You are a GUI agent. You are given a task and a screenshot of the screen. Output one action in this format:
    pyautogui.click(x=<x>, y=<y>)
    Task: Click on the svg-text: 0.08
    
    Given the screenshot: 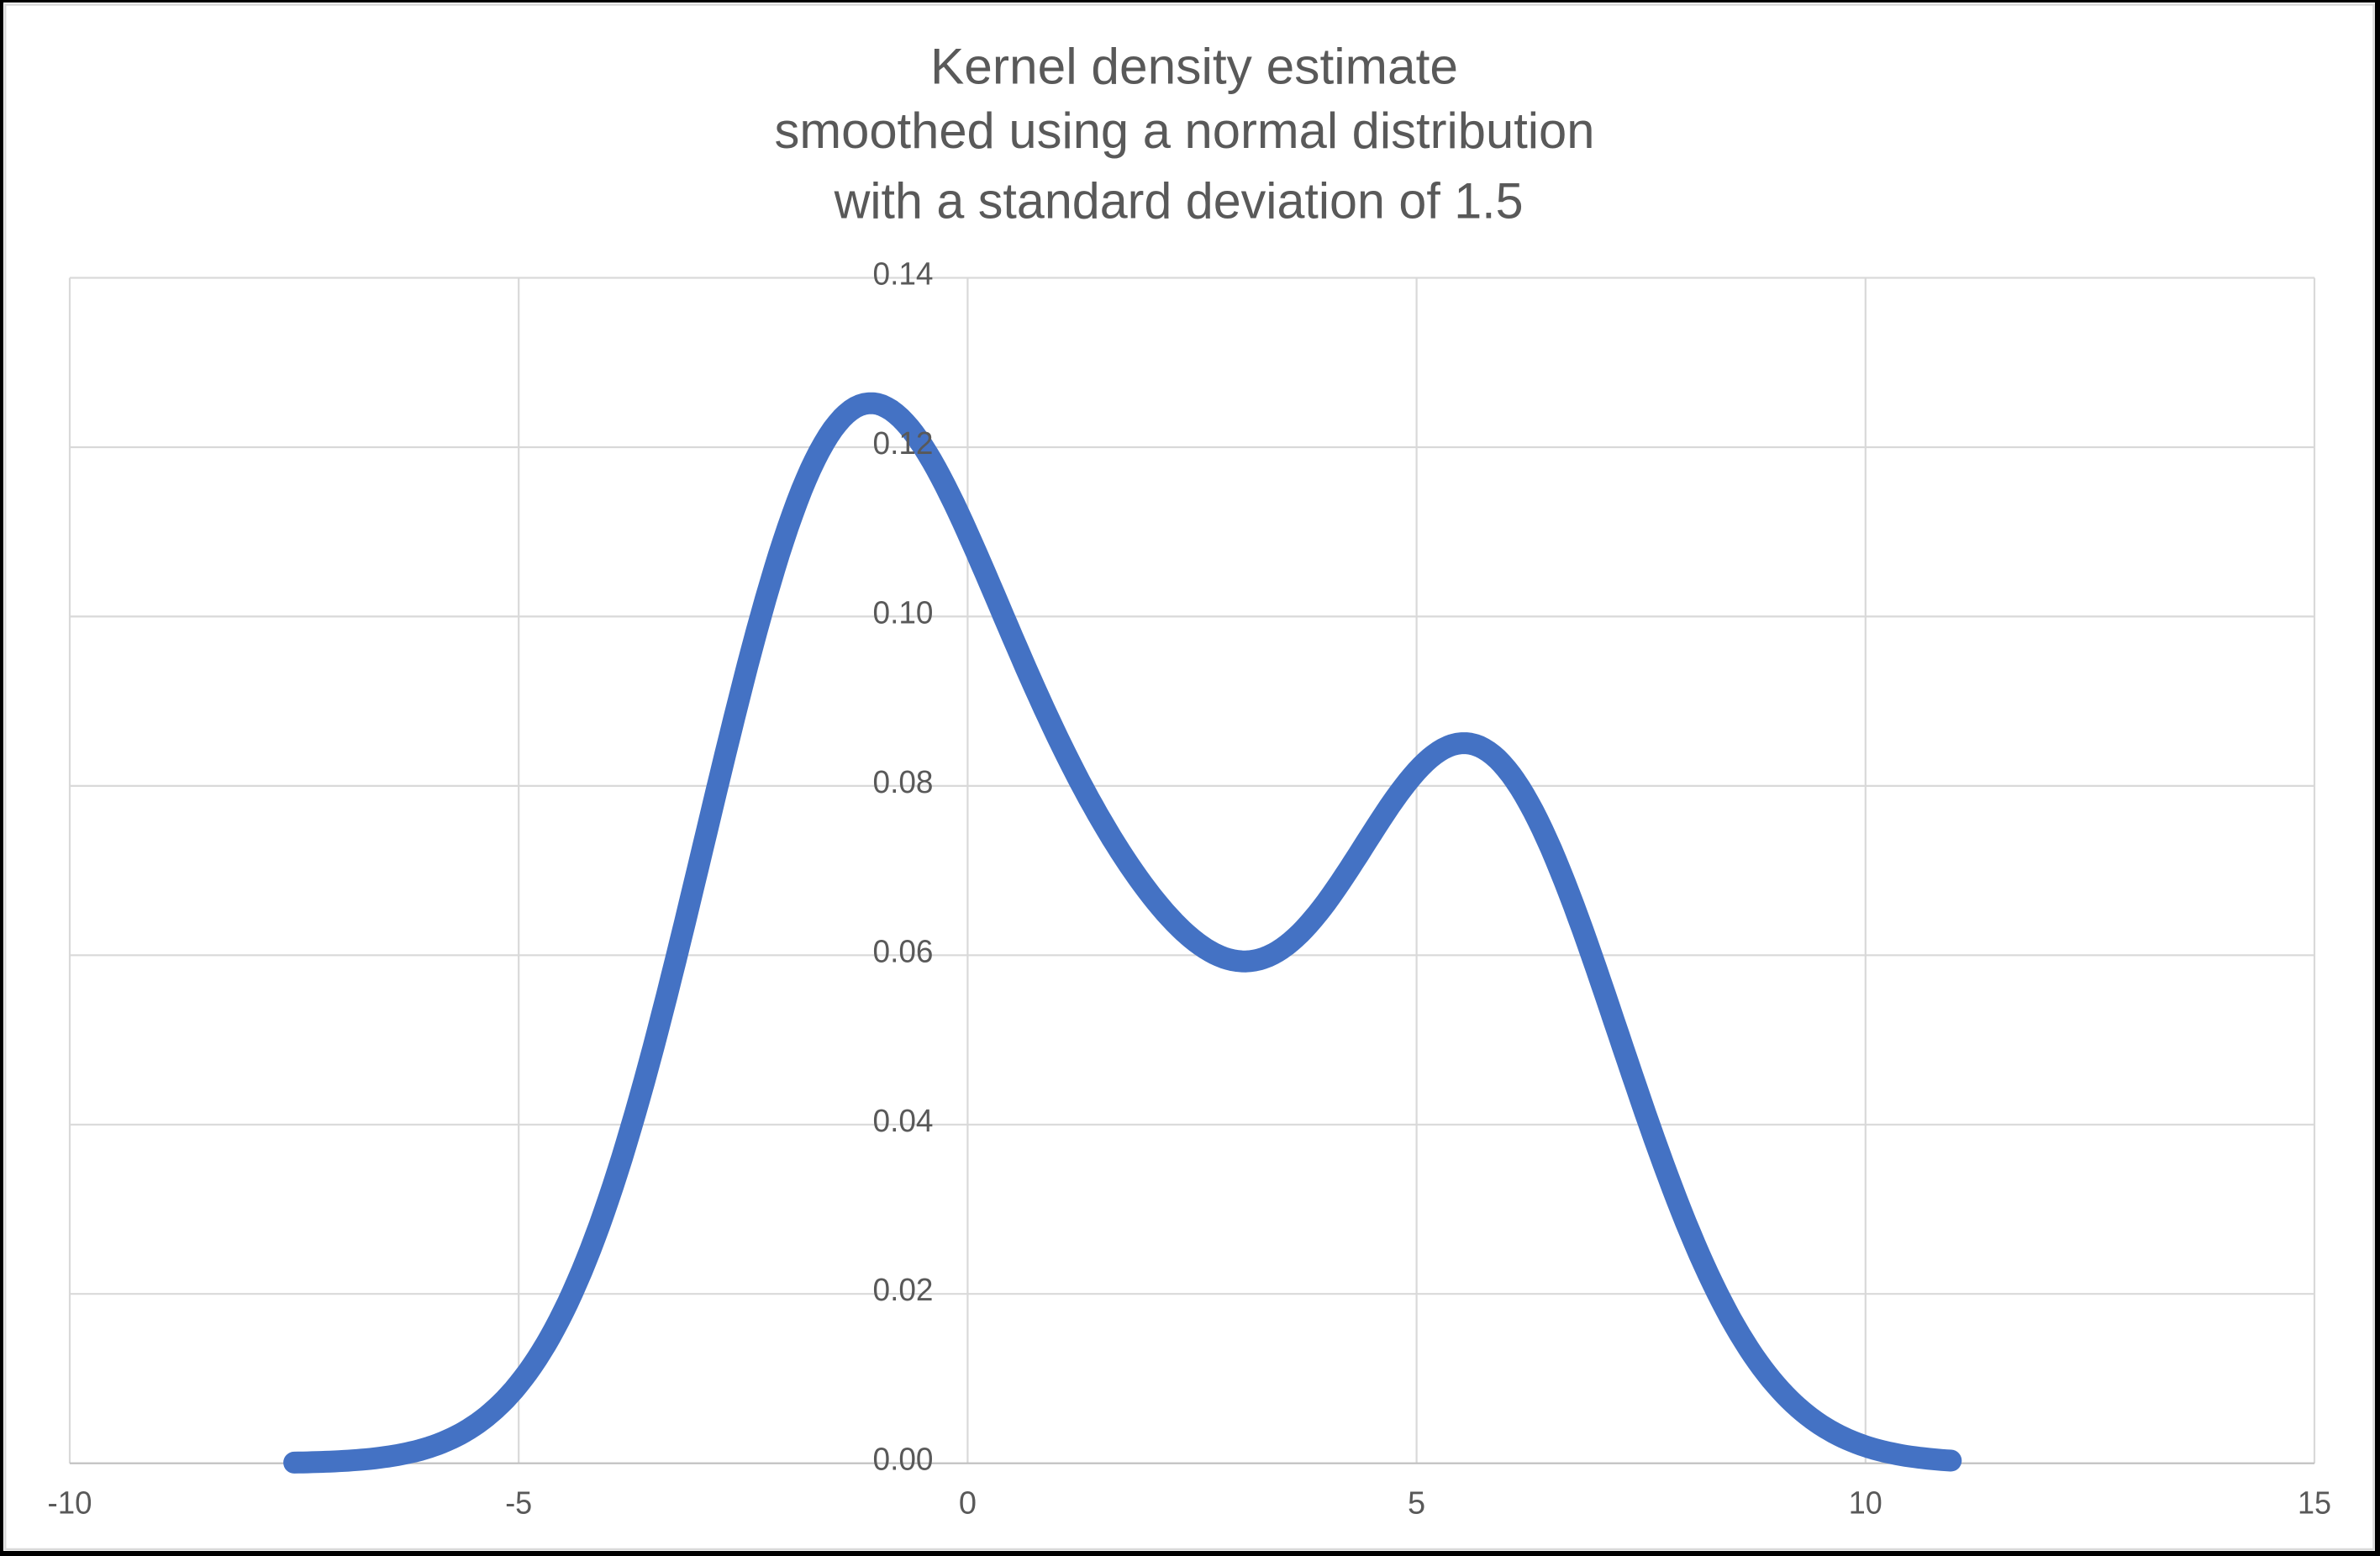 What is the action you would take?
    pyautogui.click(x=904, y=782)
    